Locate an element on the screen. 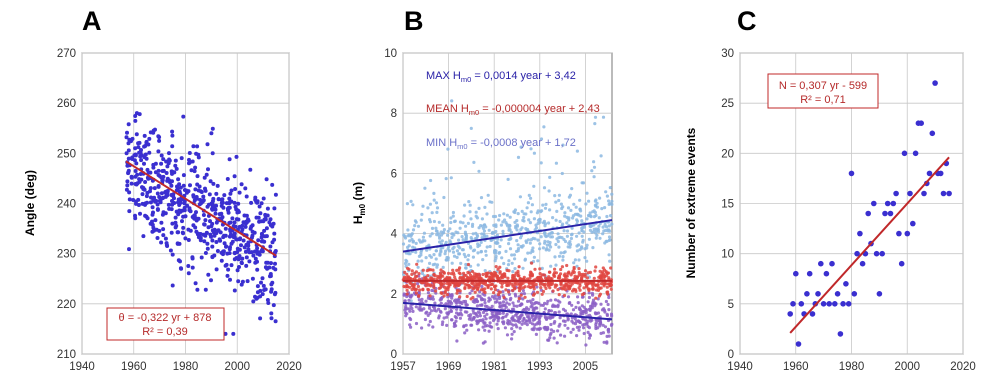  panel-a-ytick-label: 230 is located at coordinates (66, 255).